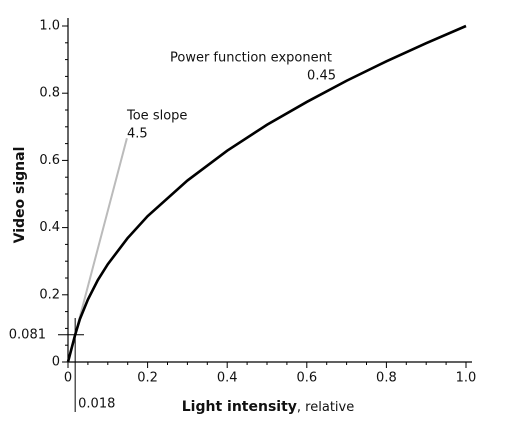  Describe the element at coordinates (137, 134) in the screenshot. I see `annotation: 4.5` at that location.